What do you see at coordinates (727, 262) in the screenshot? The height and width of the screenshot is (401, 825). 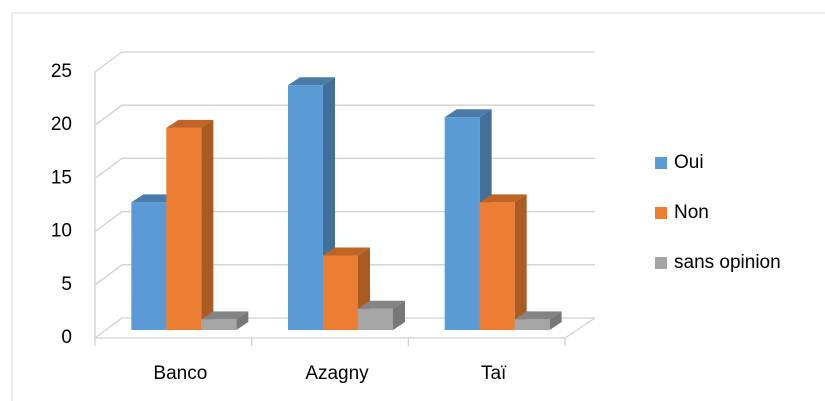 I see `legend-label: sans opinion` at bounding box center [727, 262].